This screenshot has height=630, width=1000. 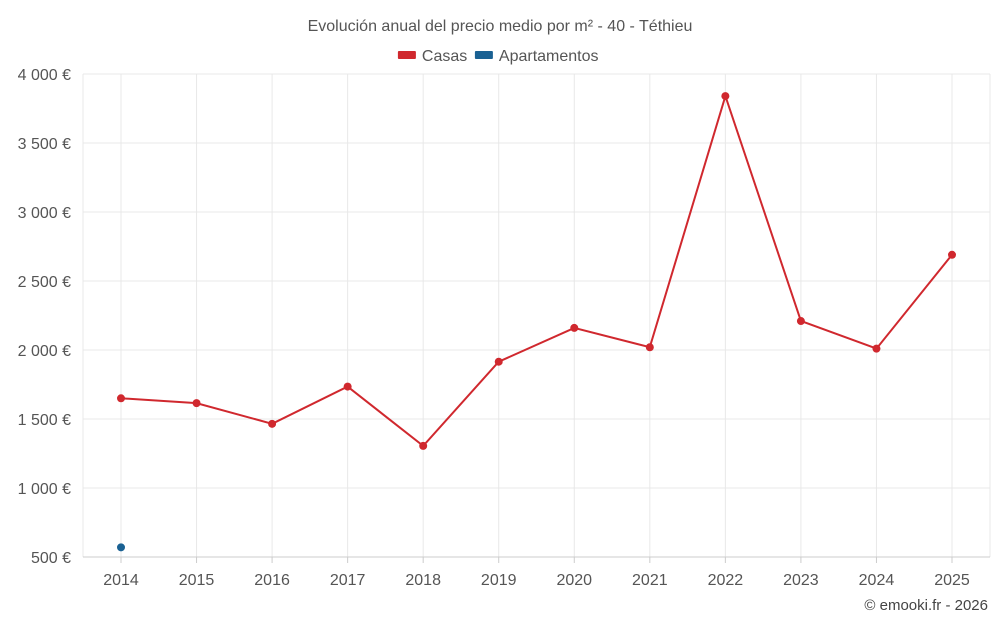 I want to click on x-tick-label: 2025, so click(x=952, y=580).